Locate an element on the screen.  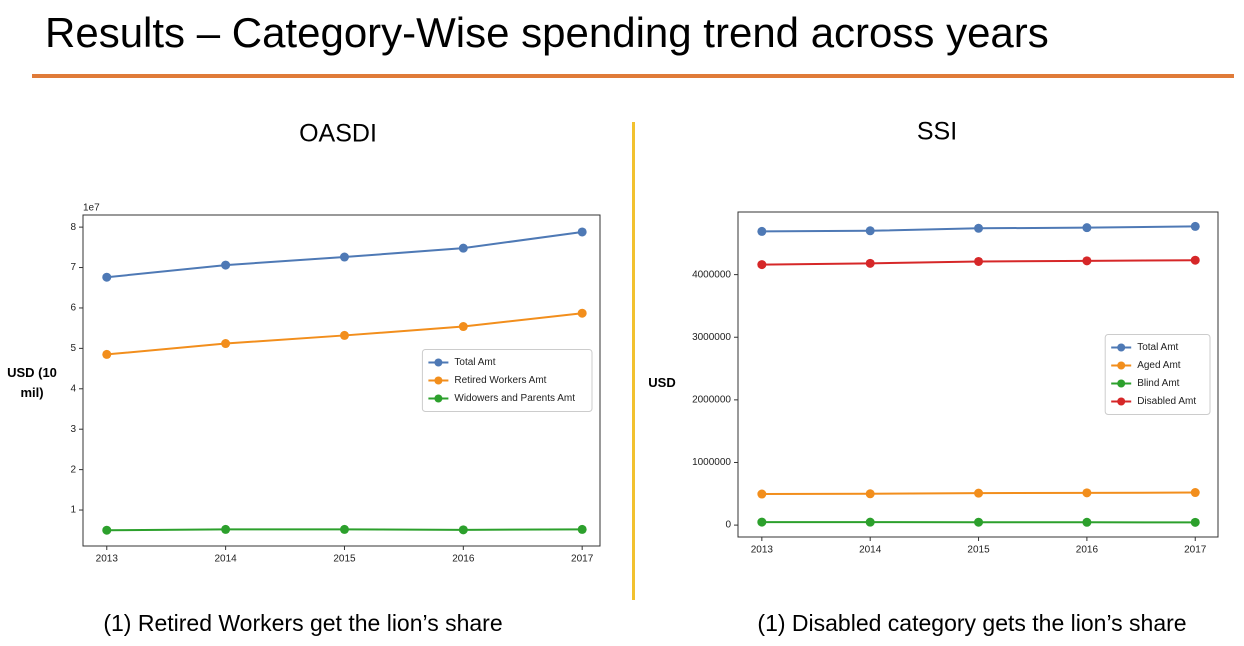
y-axis-label: USD (10 mil) is located at coordinates (32, 382).